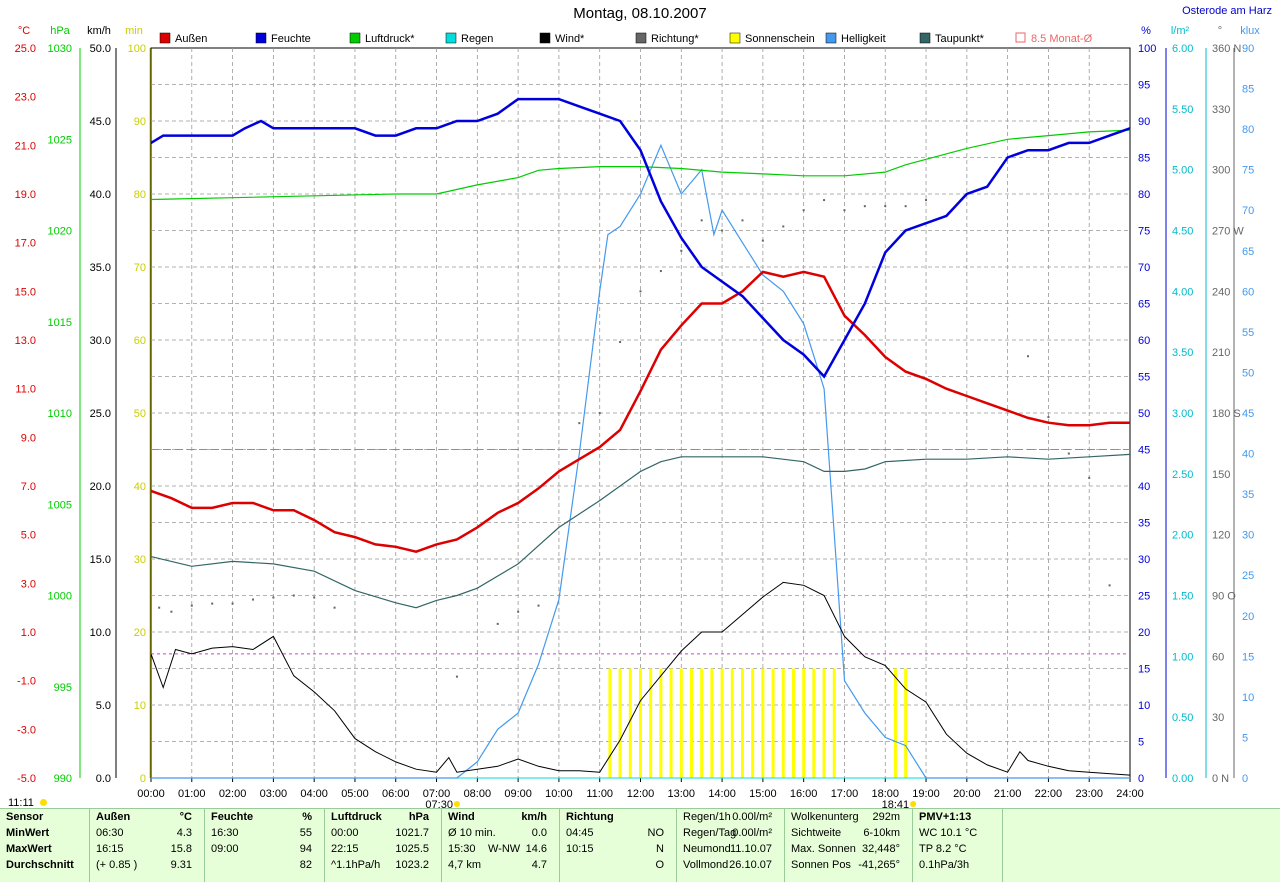 The image size is (1280, 882). What do you see at coordinates (1144, 86) in the screenshot?
I see `humidity-tick-label: 95` at bounding box center [1144, 86].